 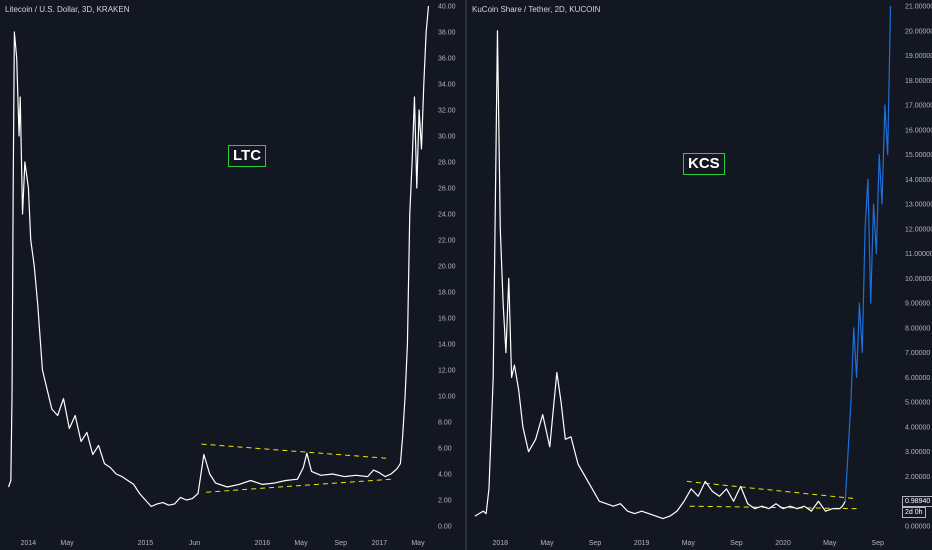 I want to click on countdown-tag: 2d 0h, so click(x=914, y=512).